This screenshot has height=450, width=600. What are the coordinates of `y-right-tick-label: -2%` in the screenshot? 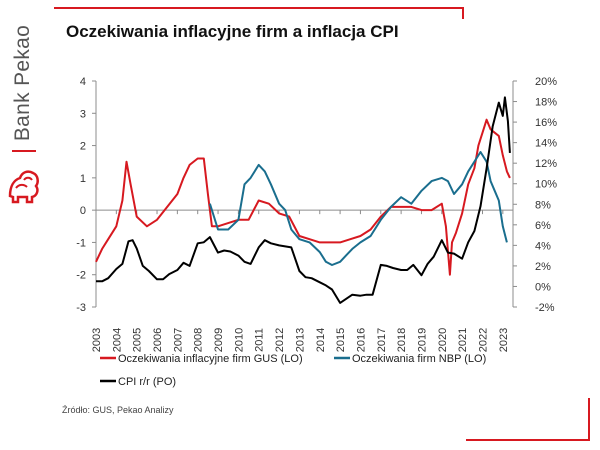 It's located at (545, 308).